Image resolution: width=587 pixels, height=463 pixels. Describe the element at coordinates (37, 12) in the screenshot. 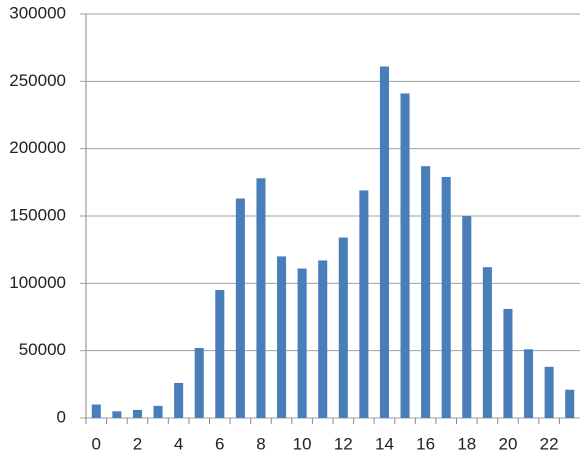

I see `y-tick-label: 300000` at that location.